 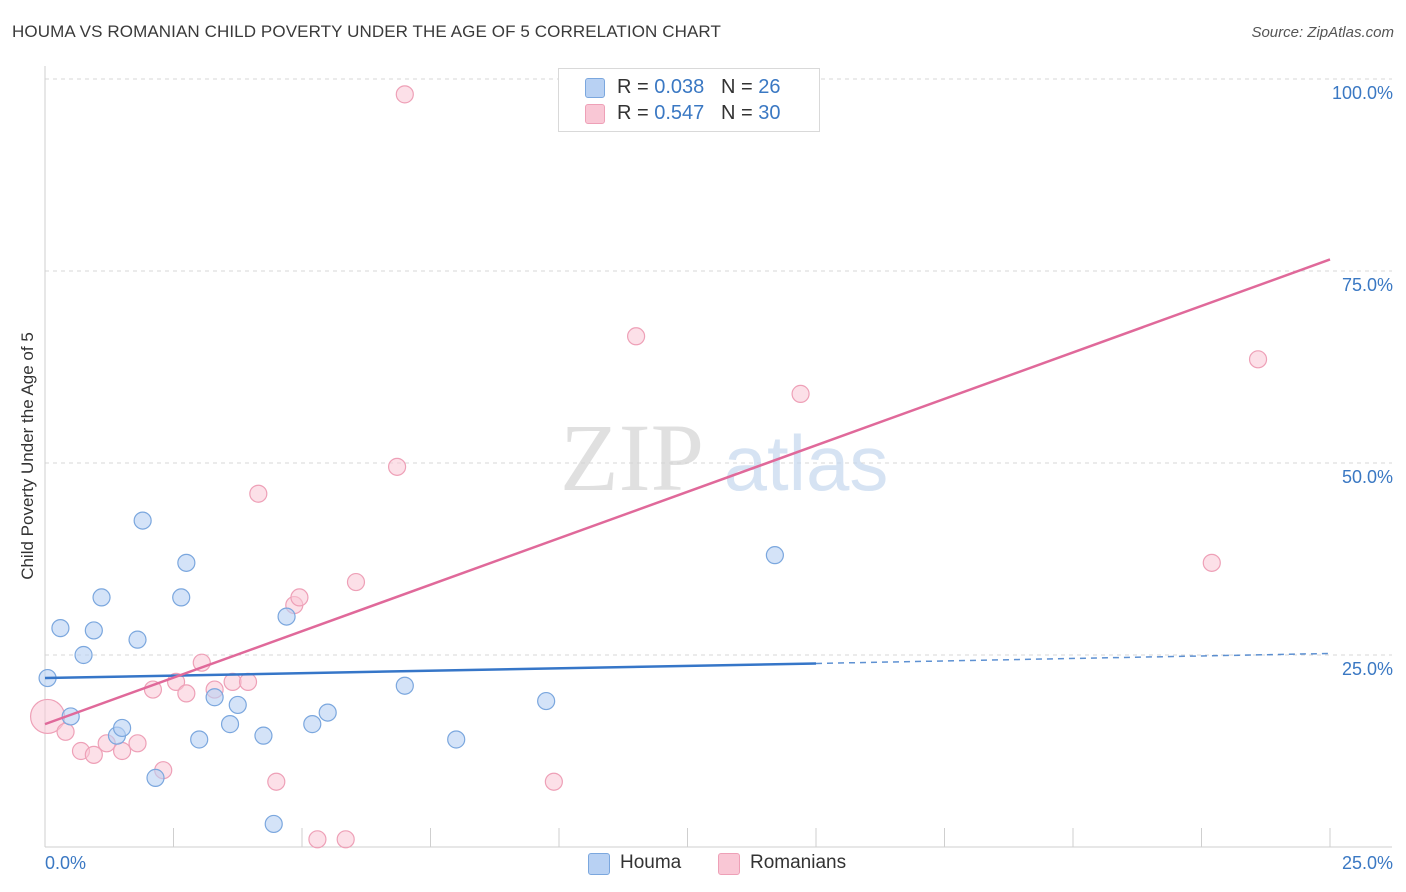 What do you see at coordinates (1367, 285) in the screenshot?
I see `y-tick-label: 75.0%` at bounding box center [1367, 285].